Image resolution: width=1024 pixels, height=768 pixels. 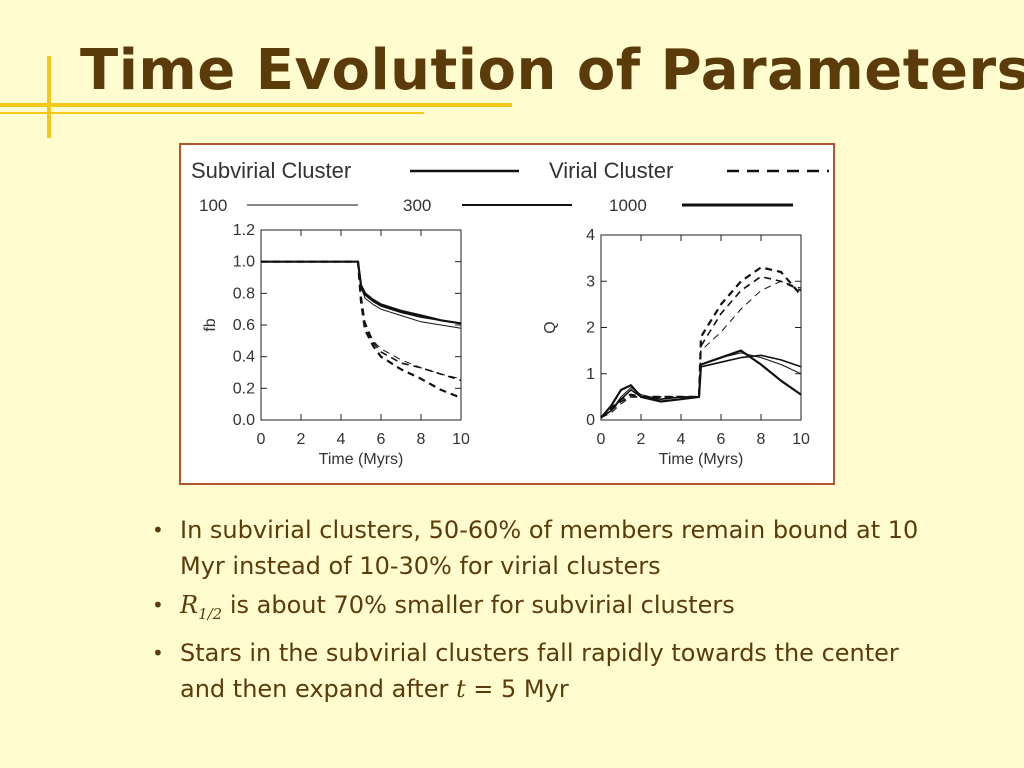 I want to click on x-axis-label-fb: Time (Myrs), so click(x=361, y=459).